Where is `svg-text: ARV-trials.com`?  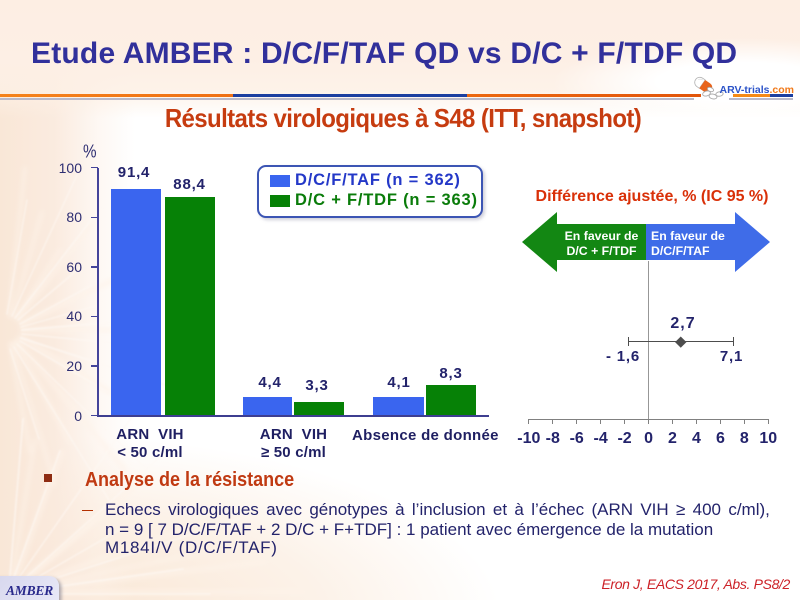 svg-text: ARV-trials.com is located at coordinates (757, 90).